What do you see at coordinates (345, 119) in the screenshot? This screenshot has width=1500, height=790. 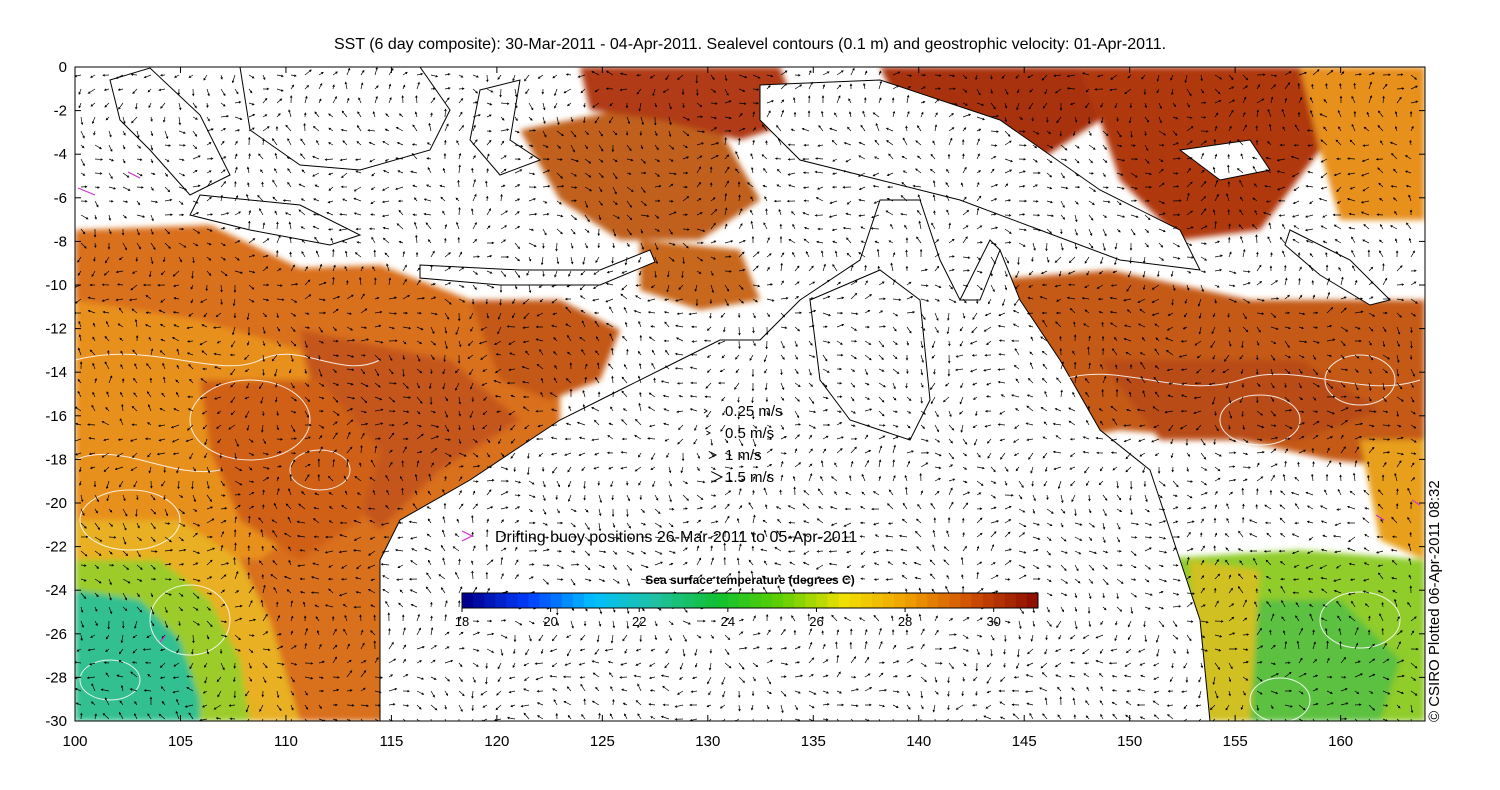 I see `land-borneo` at bounding box center [345, 119].